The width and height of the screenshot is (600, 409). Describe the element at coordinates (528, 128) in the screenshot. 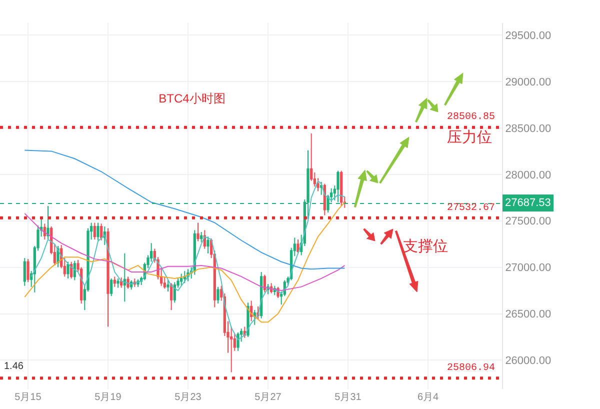

I see `y-tick-label: 28500.00` at that location.